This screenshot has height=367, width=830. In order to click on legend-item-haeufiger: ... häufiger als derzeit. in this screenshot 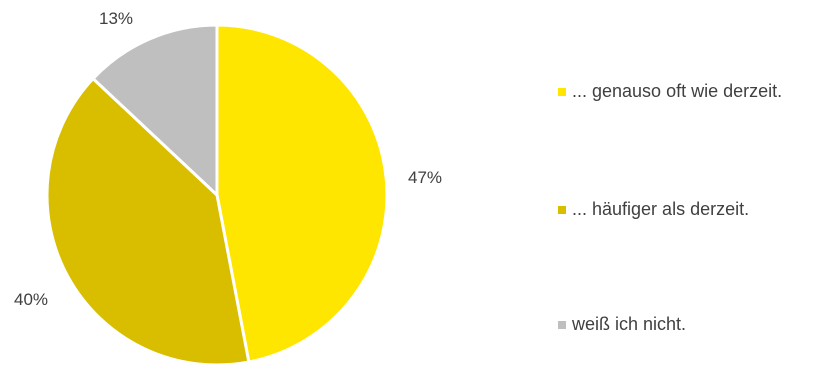, I will do `click(653, 209)`.